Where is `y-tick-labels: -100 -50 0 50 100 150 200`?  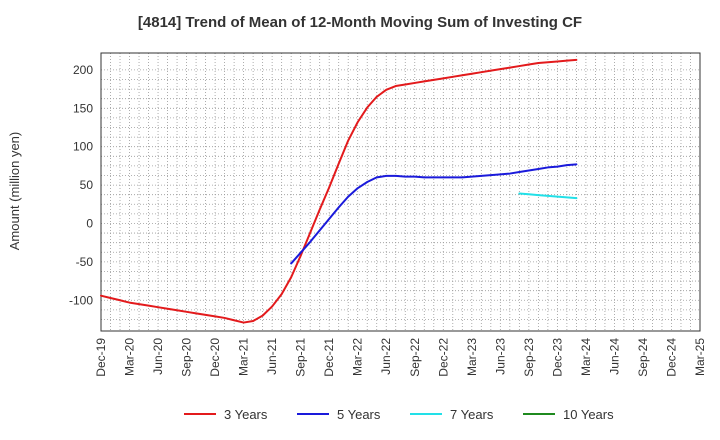 y-tick-labels: -100 -50 0 50 100 150 200 is located at coordinates (81, 185).